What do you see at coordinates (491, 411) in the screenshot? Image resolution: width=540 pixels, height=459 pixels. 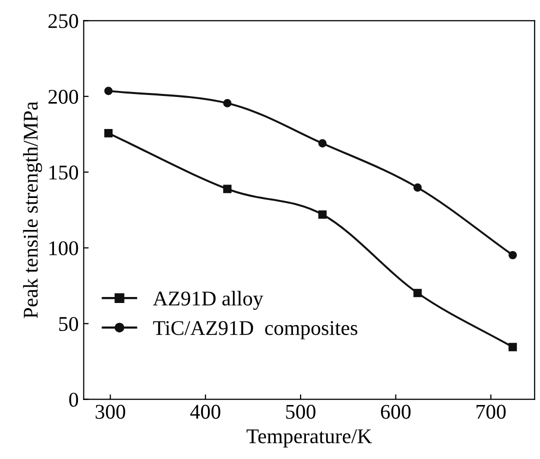 I see `x-tick-label: 700` at bounding box center [491, 411].